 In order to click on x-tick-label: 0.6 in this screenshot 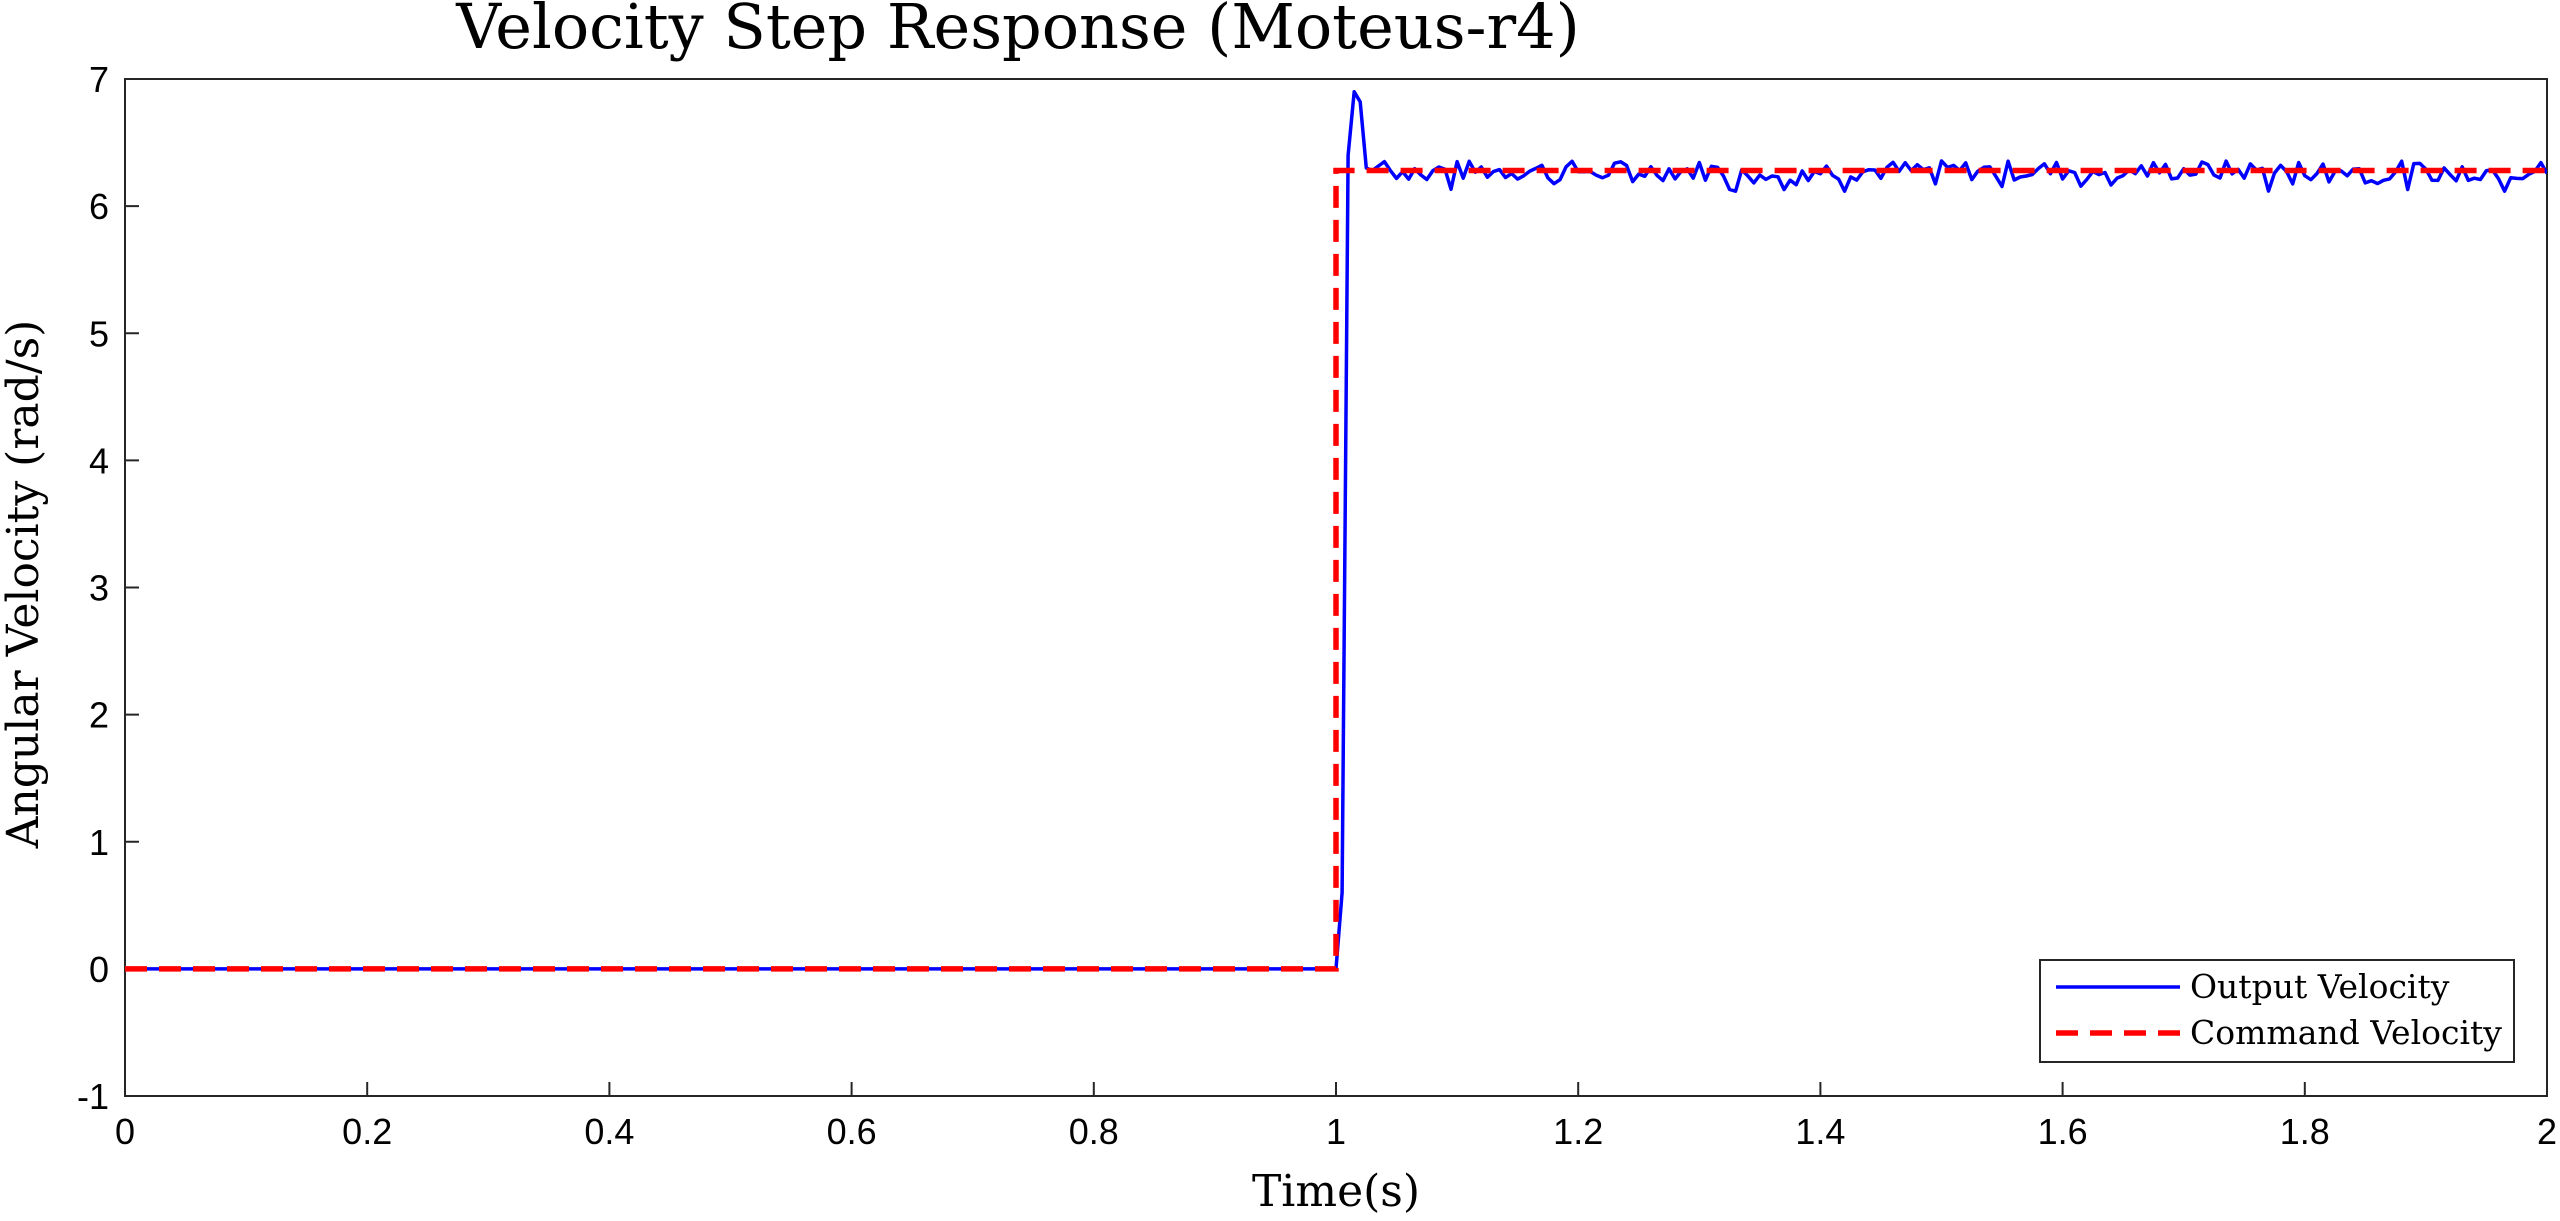, I will do `click(852, 1131)`.